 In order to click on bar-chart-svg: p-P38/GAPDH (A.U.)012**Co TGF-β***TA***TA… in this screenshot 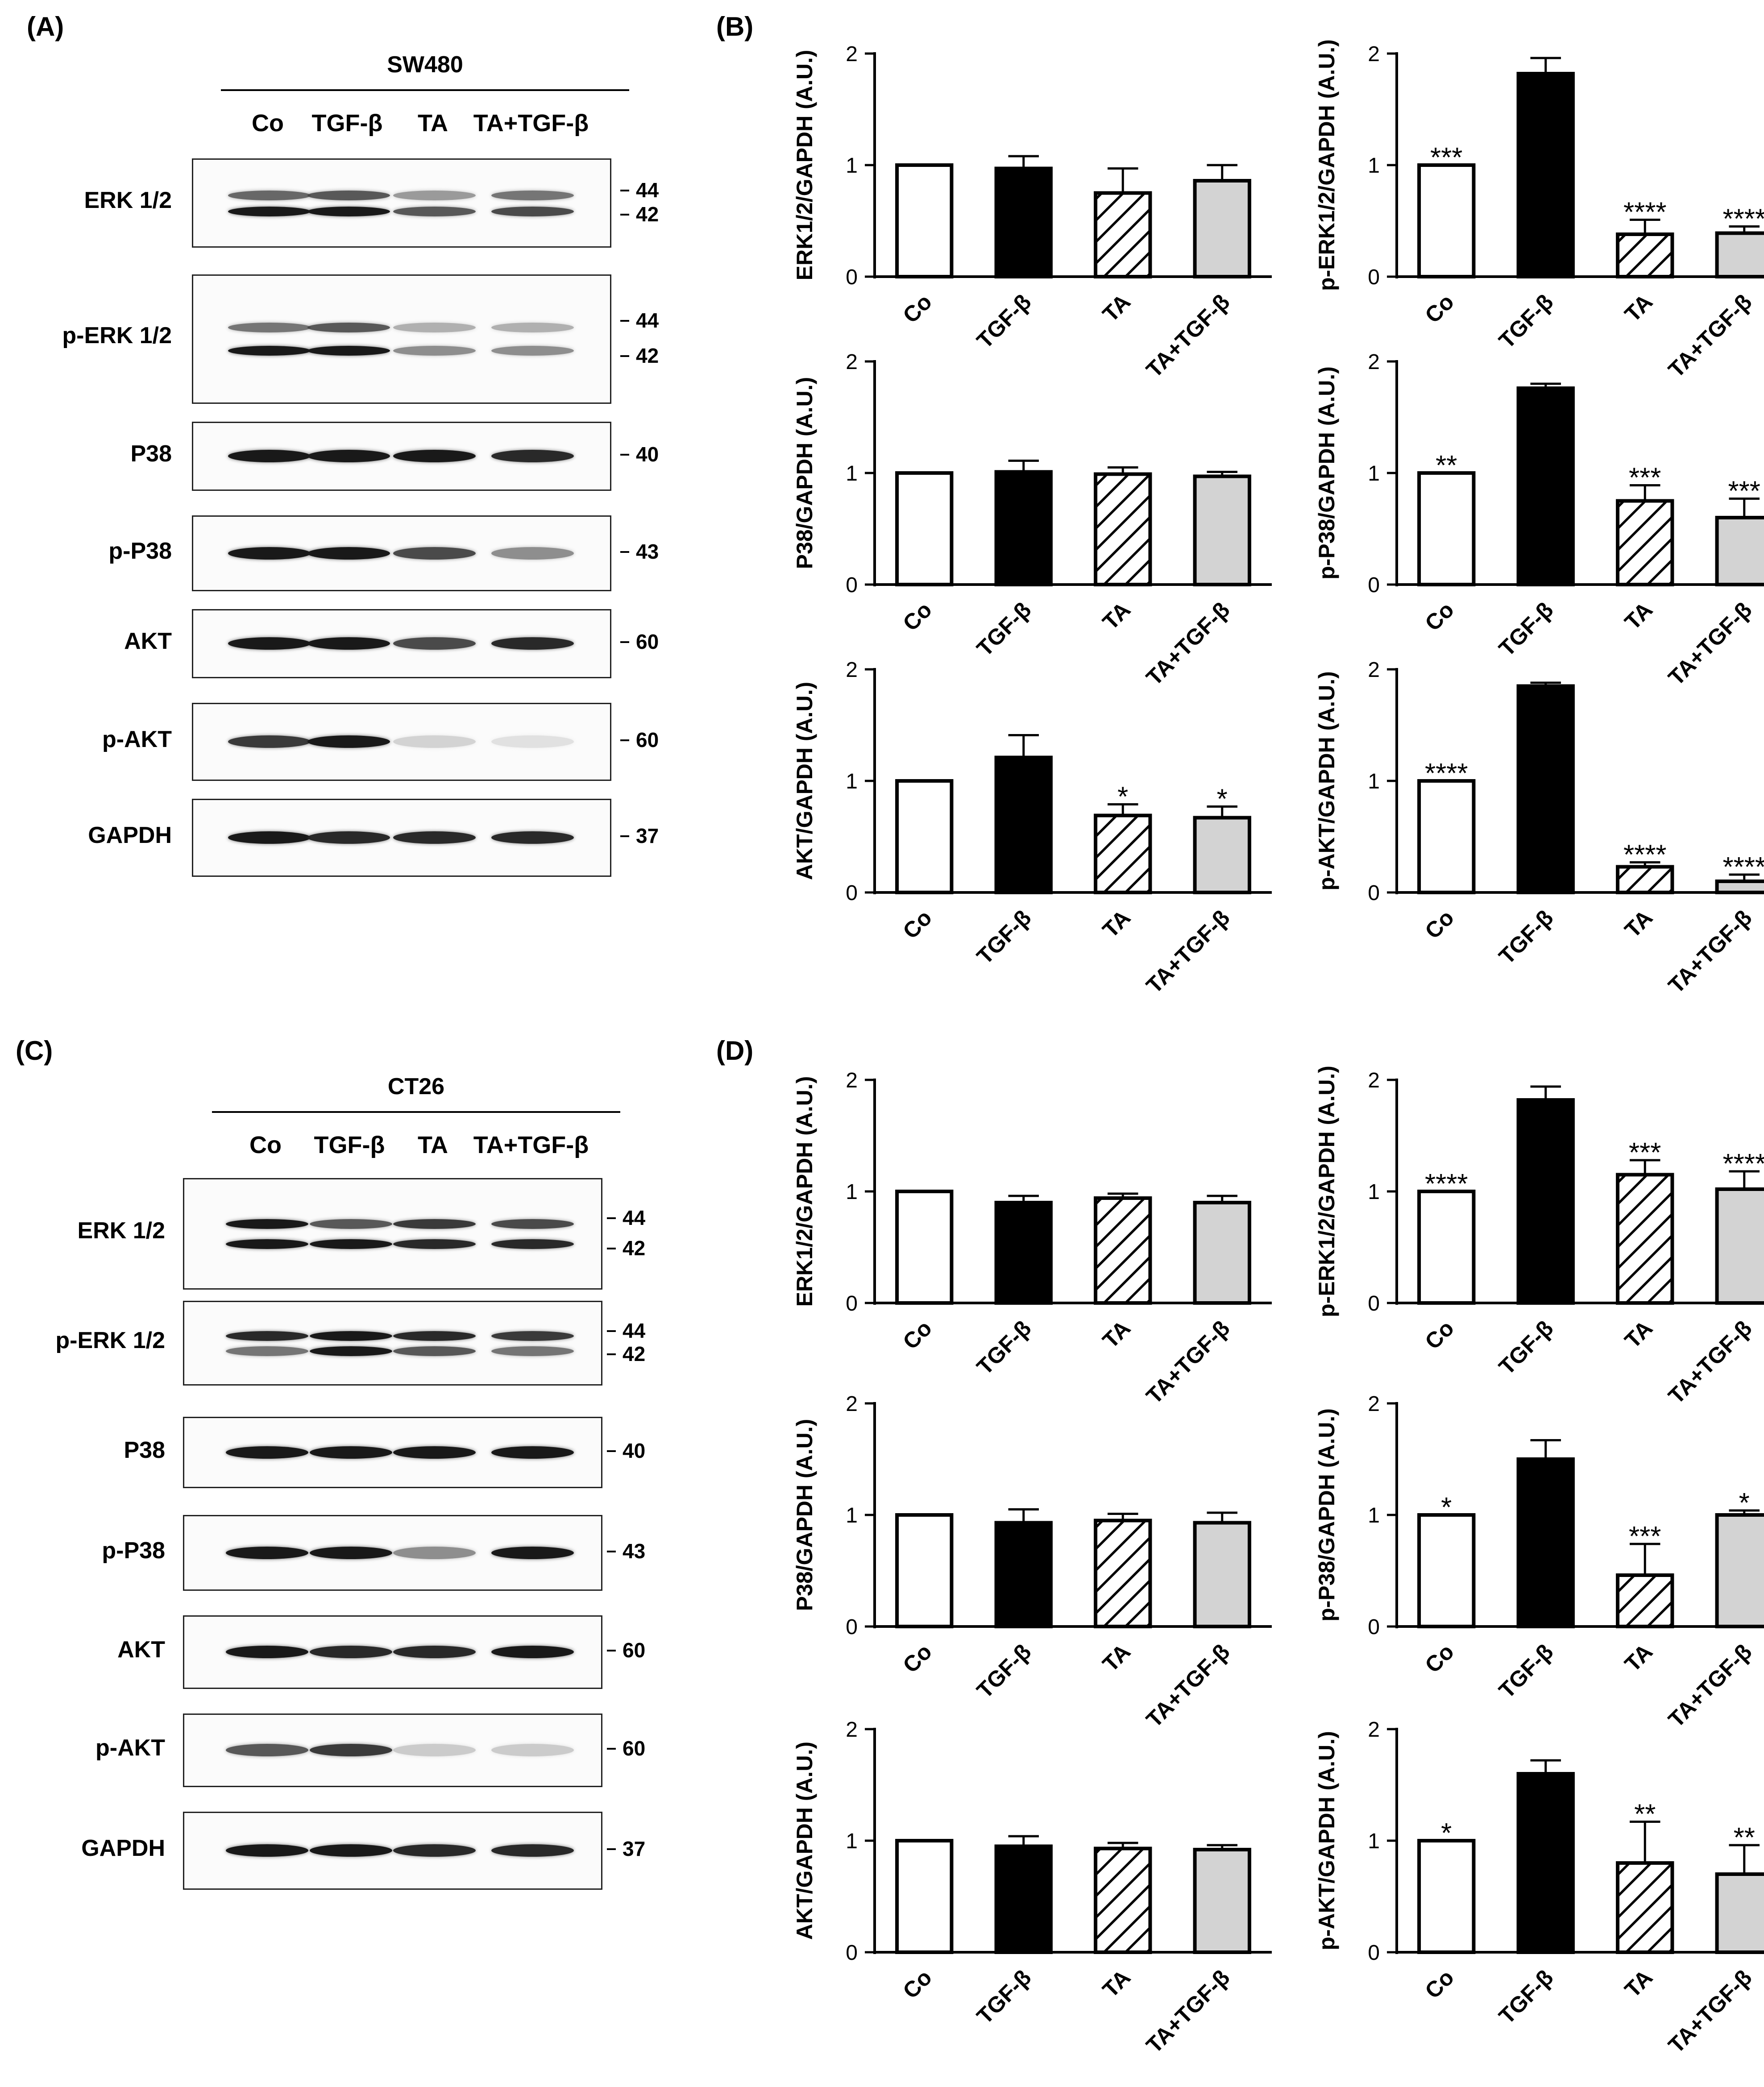, I will do `click(1539, 520)`.